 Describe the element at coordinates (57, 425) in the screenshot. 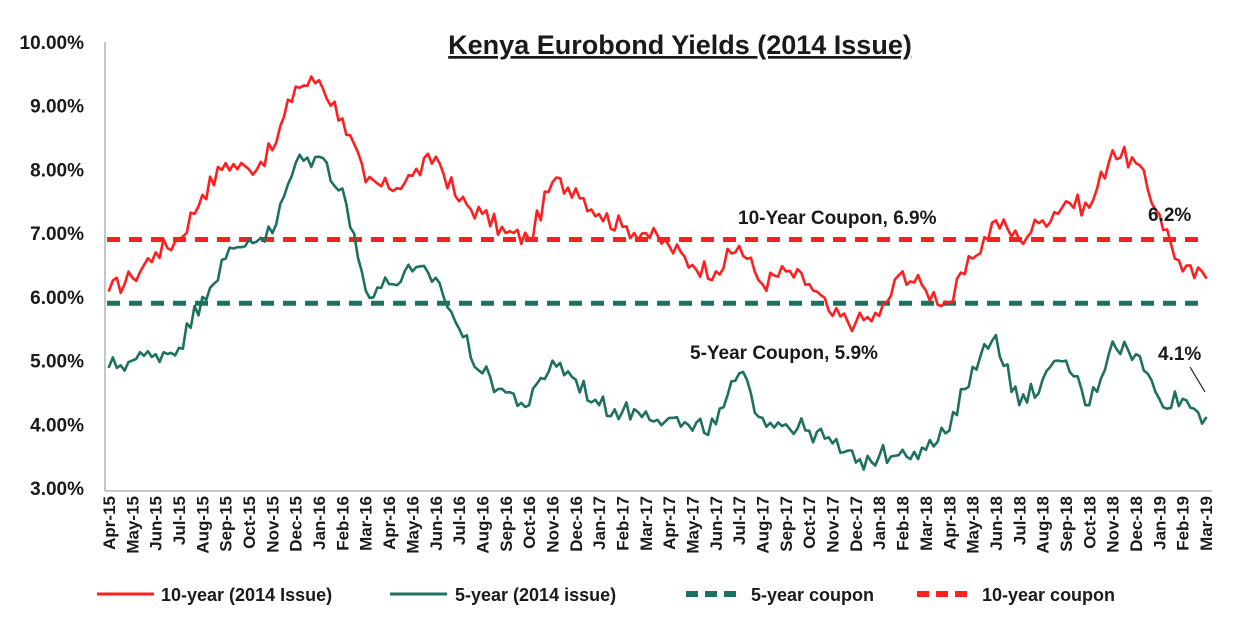

I see `y-tick-label: 4.00%` at that location.